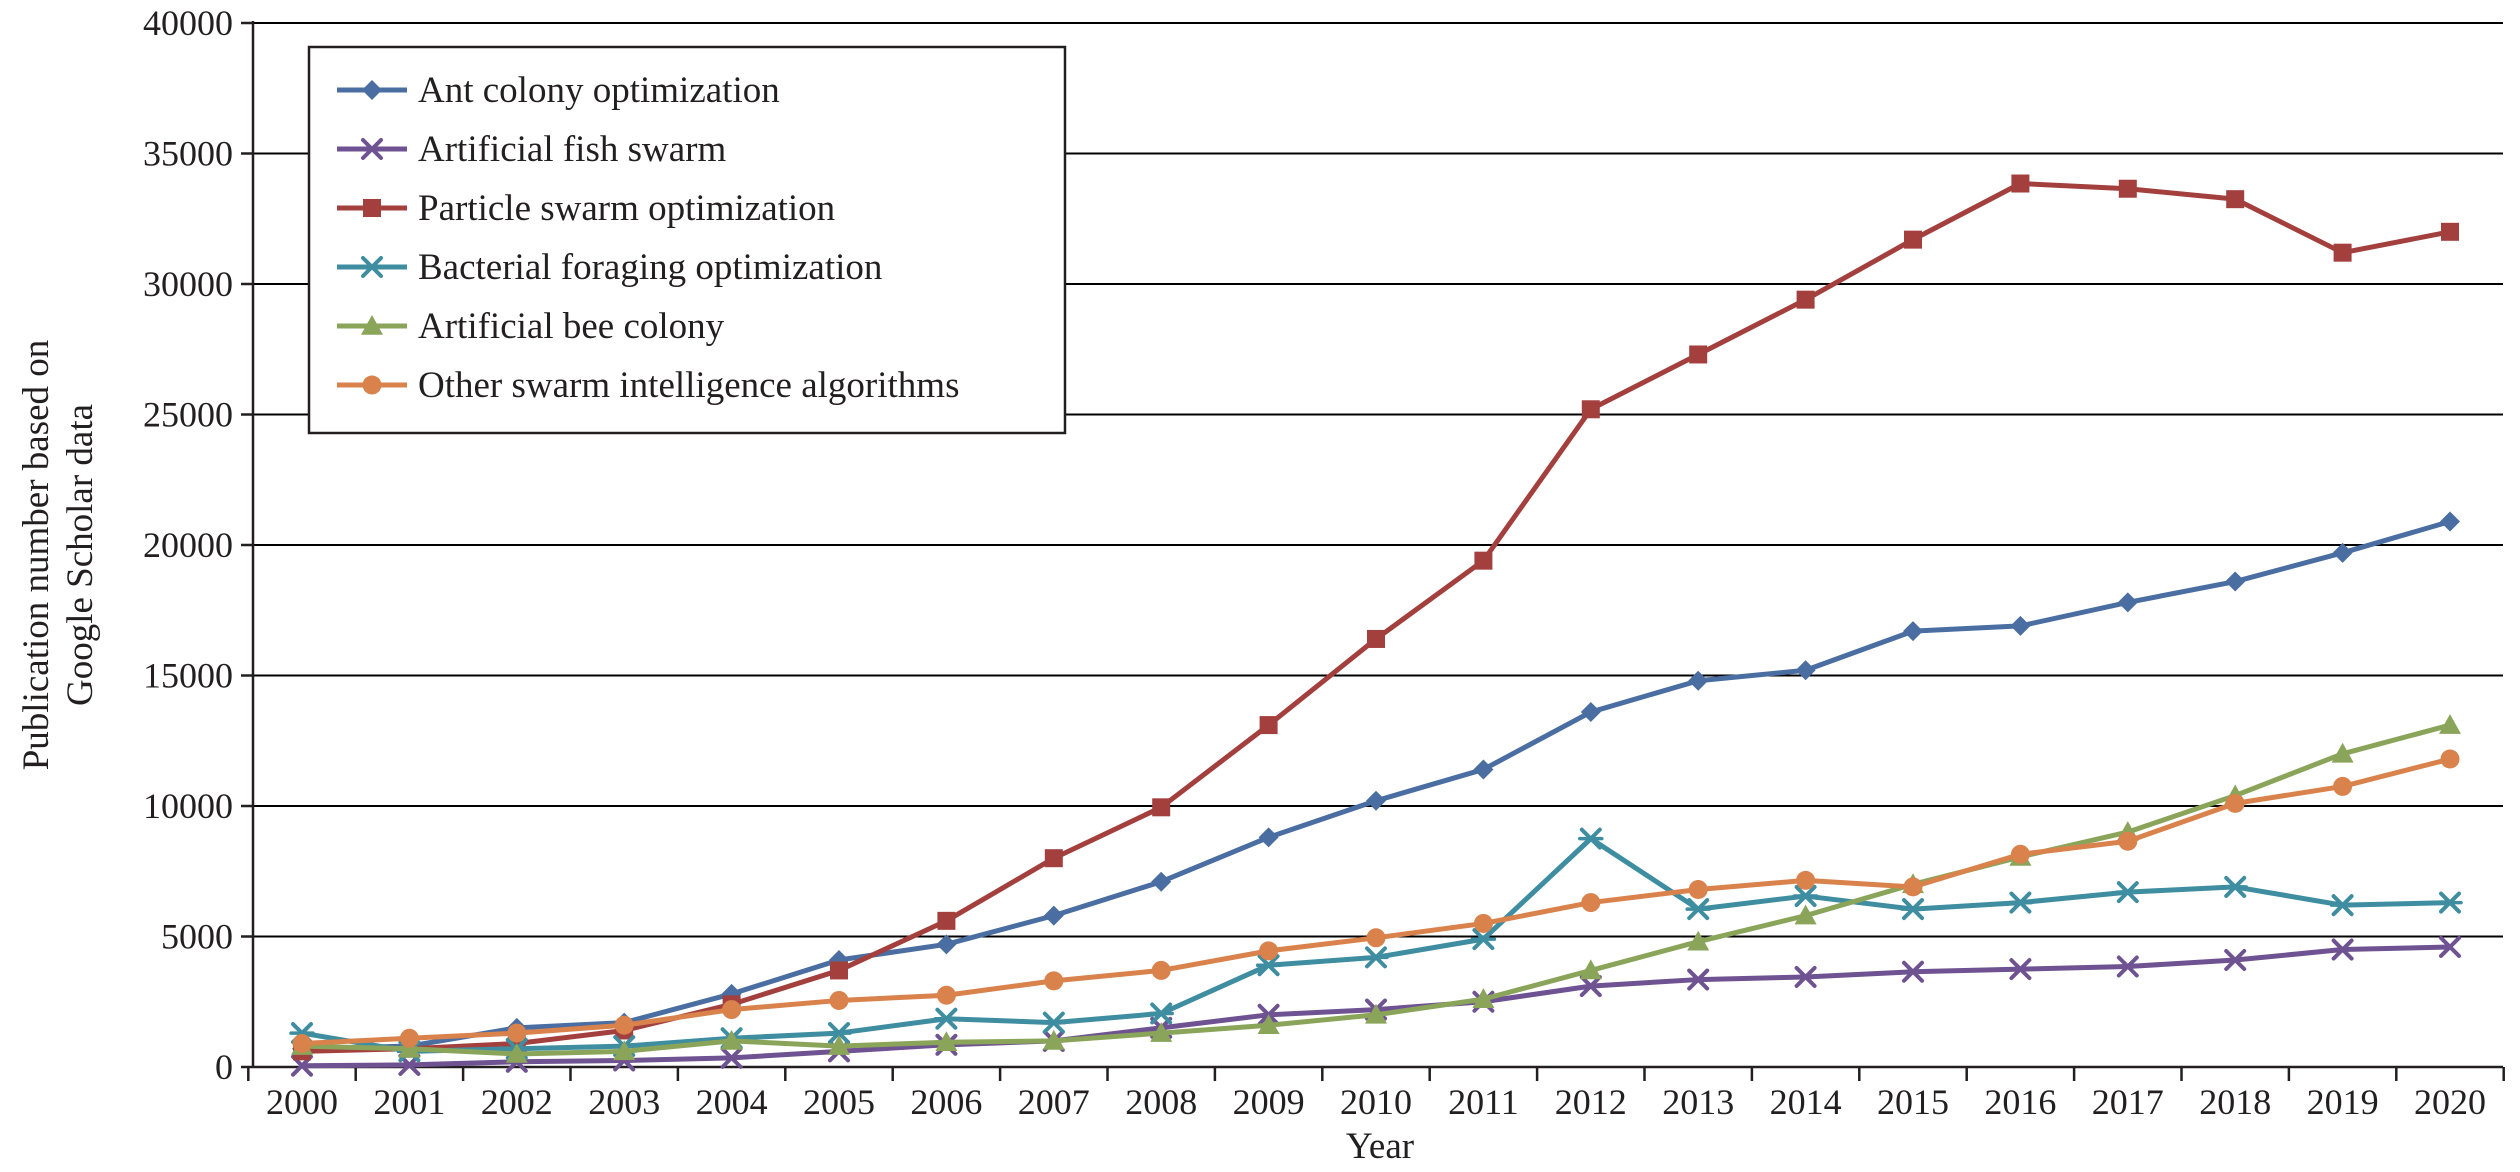  What do you see at coordinates (558, 90) in the screenshot?
I see `legend-item-ant-colony-optimization: Ant colony optimization` at bounding box center [558, 90].